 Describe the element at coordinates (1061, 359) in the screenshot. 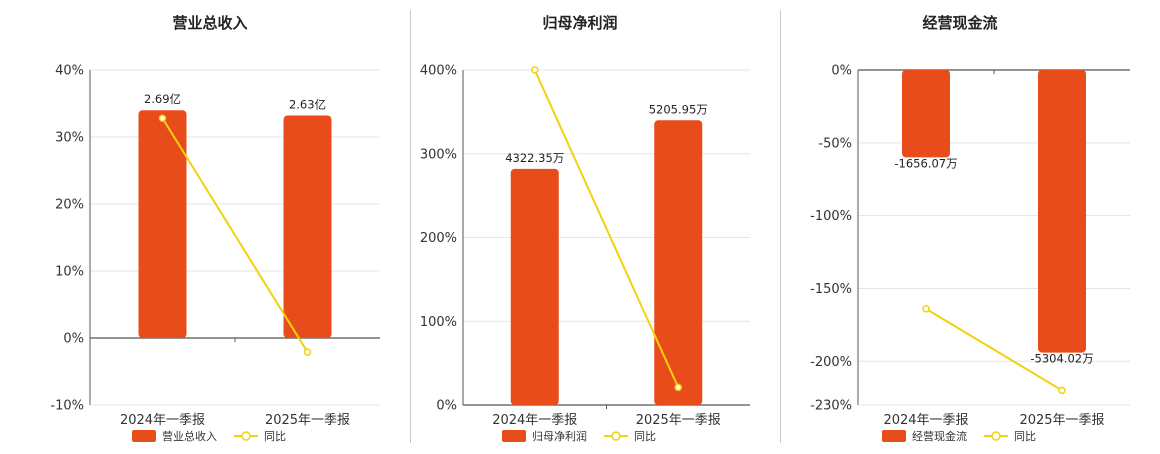

I see `bar-data-label: -5304.02万` at that location.